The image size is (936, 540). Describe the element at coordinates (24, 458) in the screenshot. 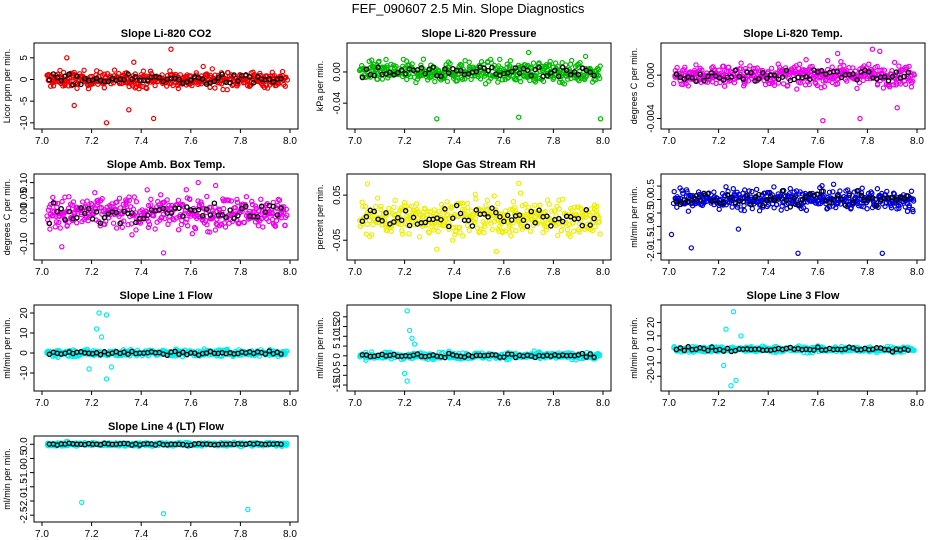

I see `y-tick-label: -0.5` at that location.